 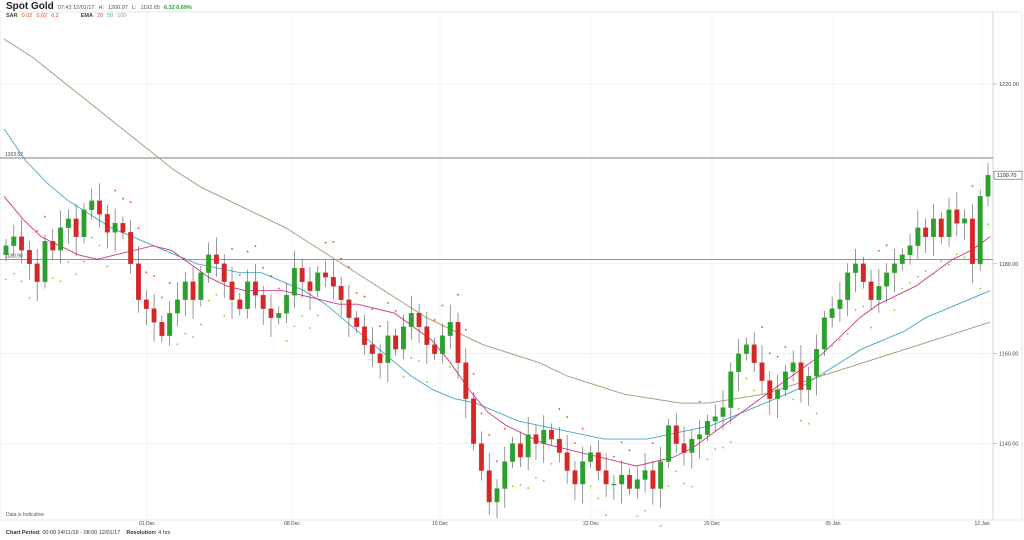 I want to click on last-price-label: 1199.70, so click(x=1006, y=176).